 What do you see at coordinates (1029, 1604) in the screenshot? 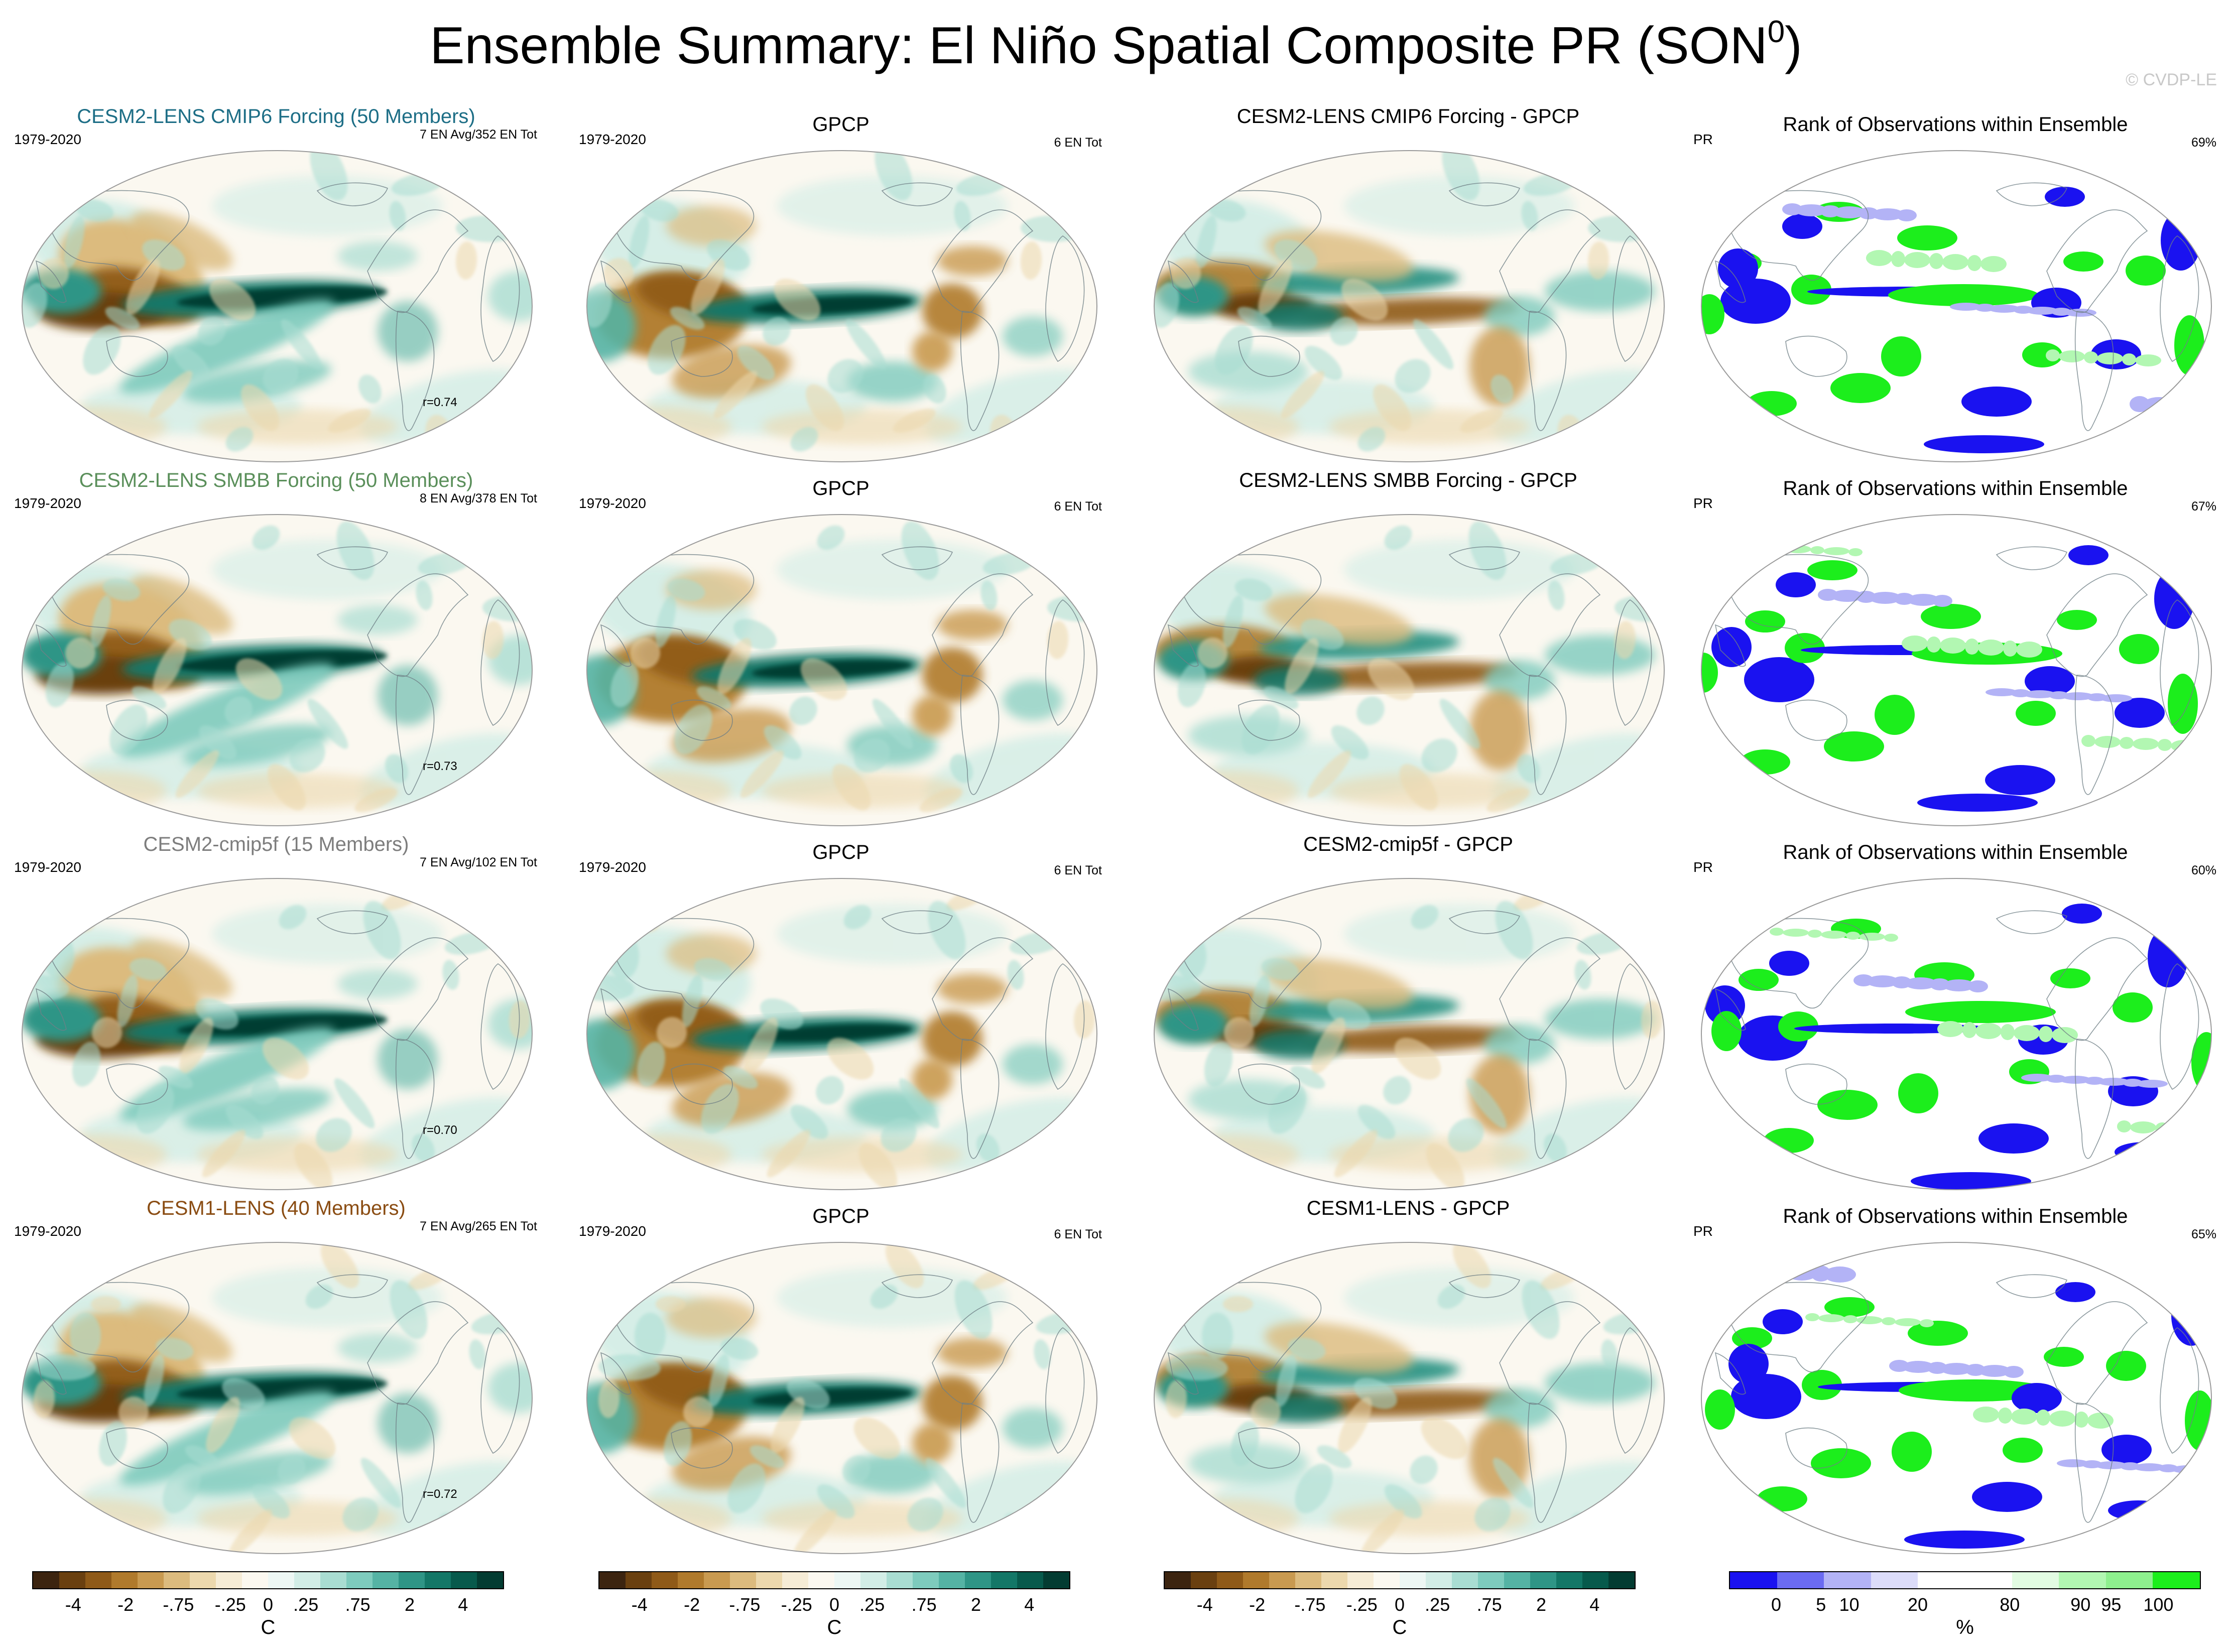
I see `colorbar-tick-label: 4` at bounding box center [1029, 1604].